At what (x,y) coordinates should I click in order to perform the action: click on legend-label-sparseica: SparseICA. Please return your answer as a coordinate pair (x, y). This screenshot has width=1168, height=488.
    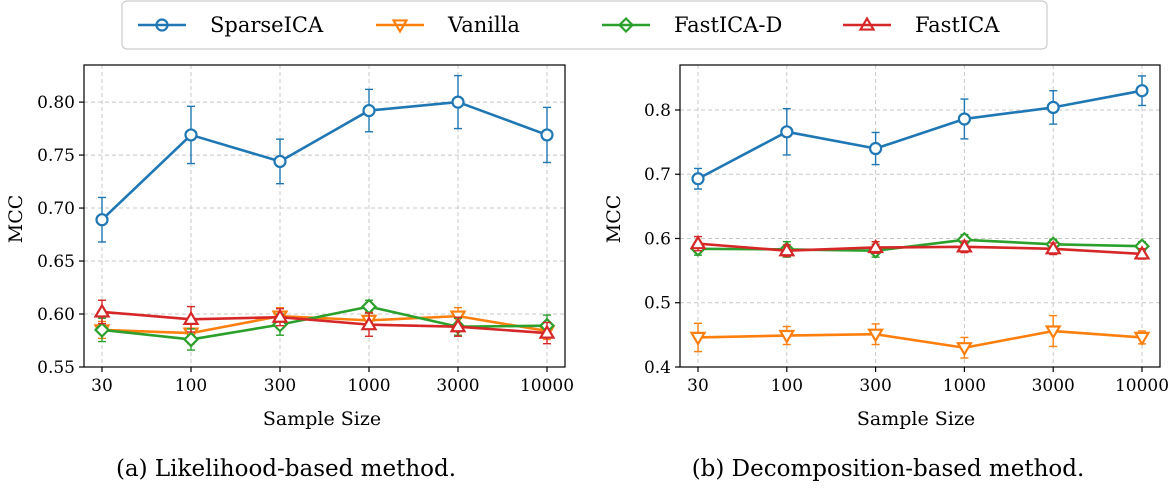
    Looking at the image, I should click on (267, 25).